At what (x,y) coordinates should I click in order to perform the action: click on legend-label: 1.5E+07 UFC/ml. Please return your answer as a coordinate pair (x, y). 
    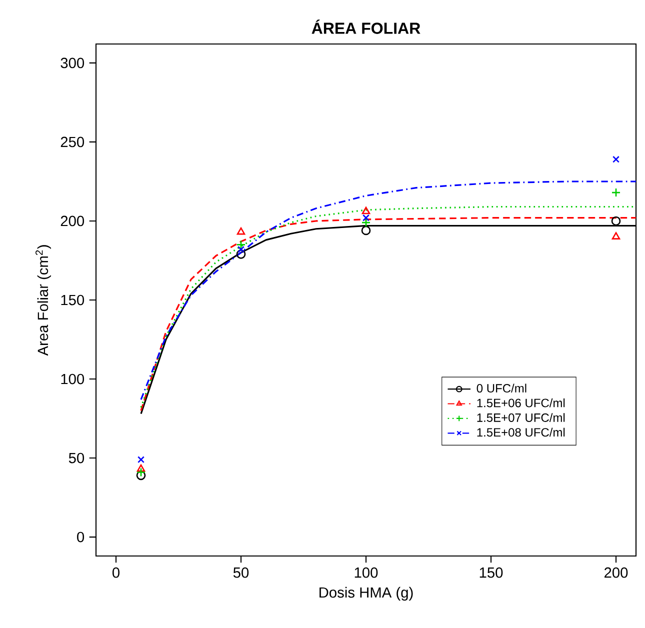
    Looking at the image, I should click on (521, 417).